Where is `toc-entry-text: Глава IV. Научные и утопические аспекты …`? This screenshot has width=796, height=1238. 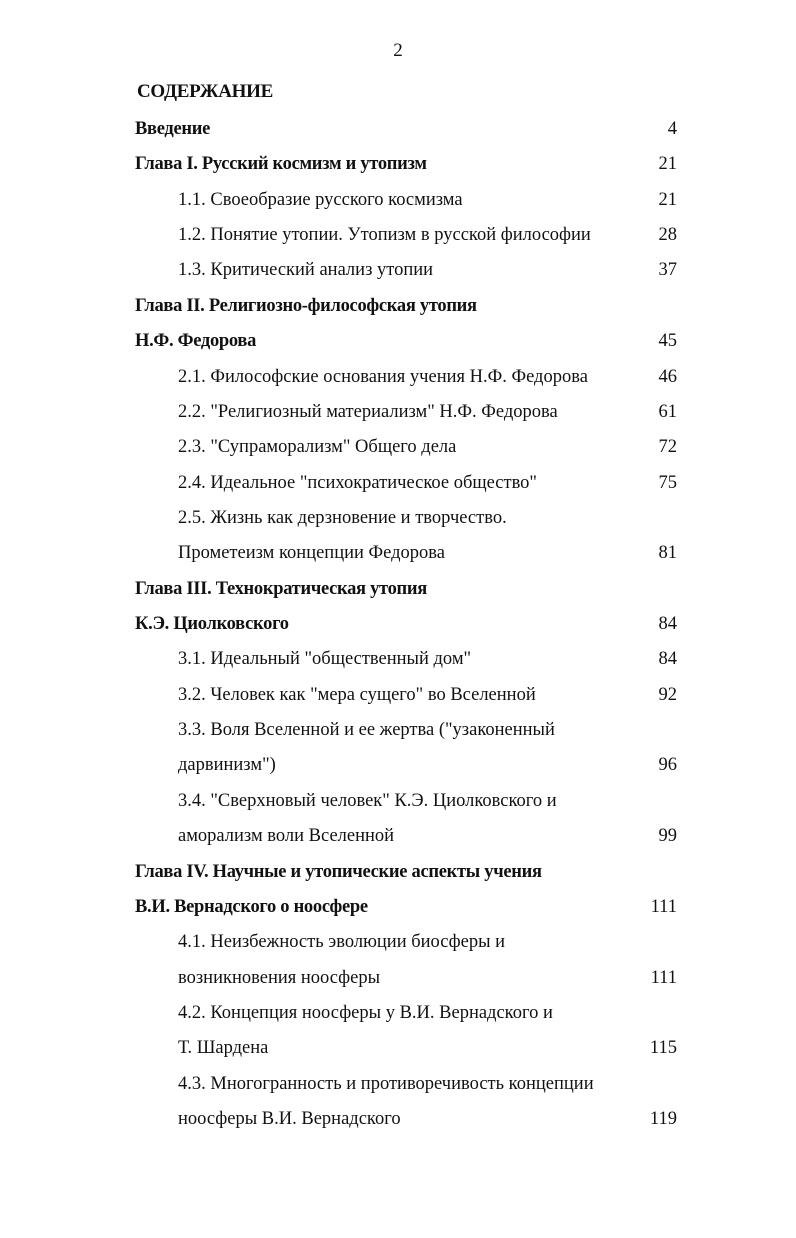 toc-entry-text: Глава IV. Научные и утопические аспекты … is located at coordinates (338, 871).